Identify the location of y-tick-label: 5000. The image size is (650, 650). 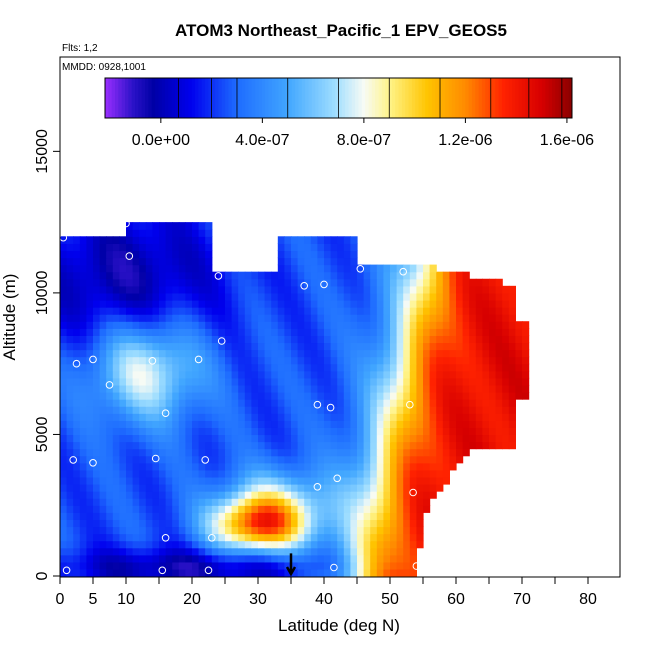
(42, 435).